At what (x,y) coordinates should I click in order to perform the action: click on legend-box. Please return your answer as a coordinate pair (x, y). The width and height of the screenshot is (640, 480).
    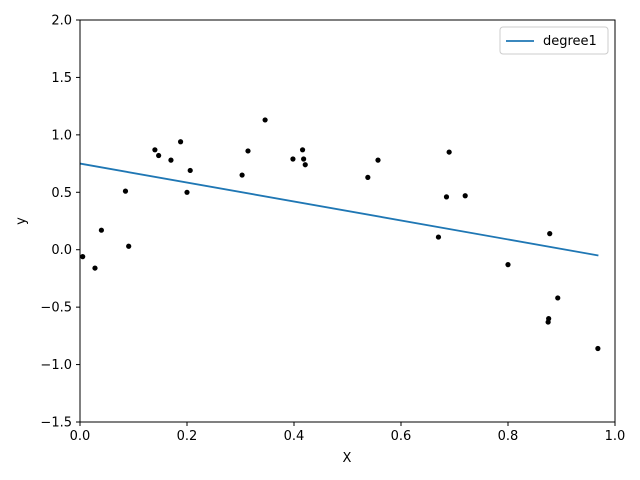
    Looking at the image, I should click on (554, 40).